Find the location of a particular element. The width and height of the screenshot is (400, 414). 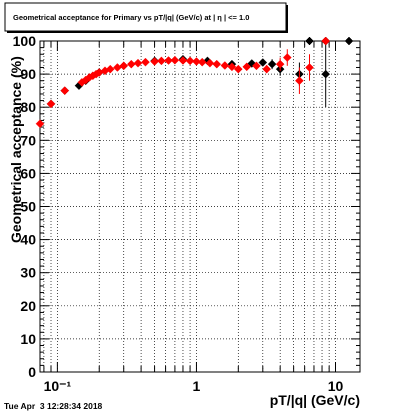

y-tick-label: 90 is located at coordinates (28, 74).